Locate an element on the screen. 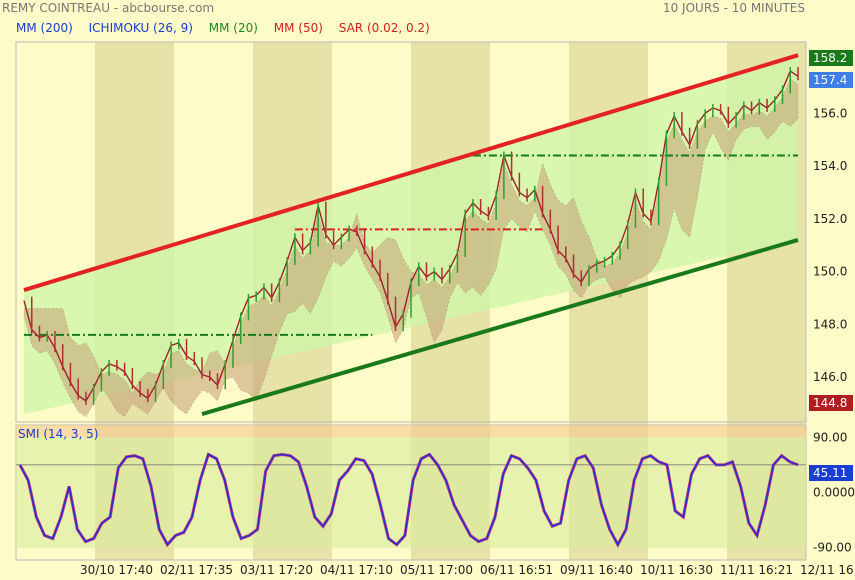 The width and height of the screenshot is (855, 580). price-tick-label: 146.0 is located at coordinates (830, 377).